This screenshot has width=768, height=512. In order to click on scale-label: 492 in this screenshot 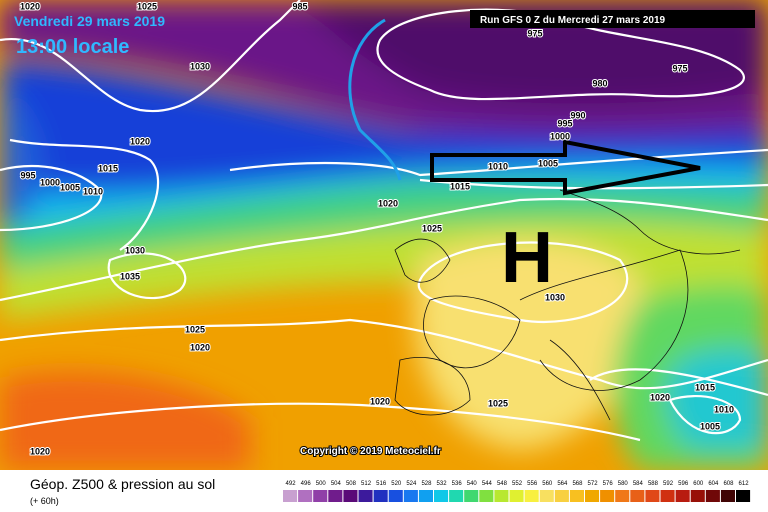, I will do `click(291, 484)`.